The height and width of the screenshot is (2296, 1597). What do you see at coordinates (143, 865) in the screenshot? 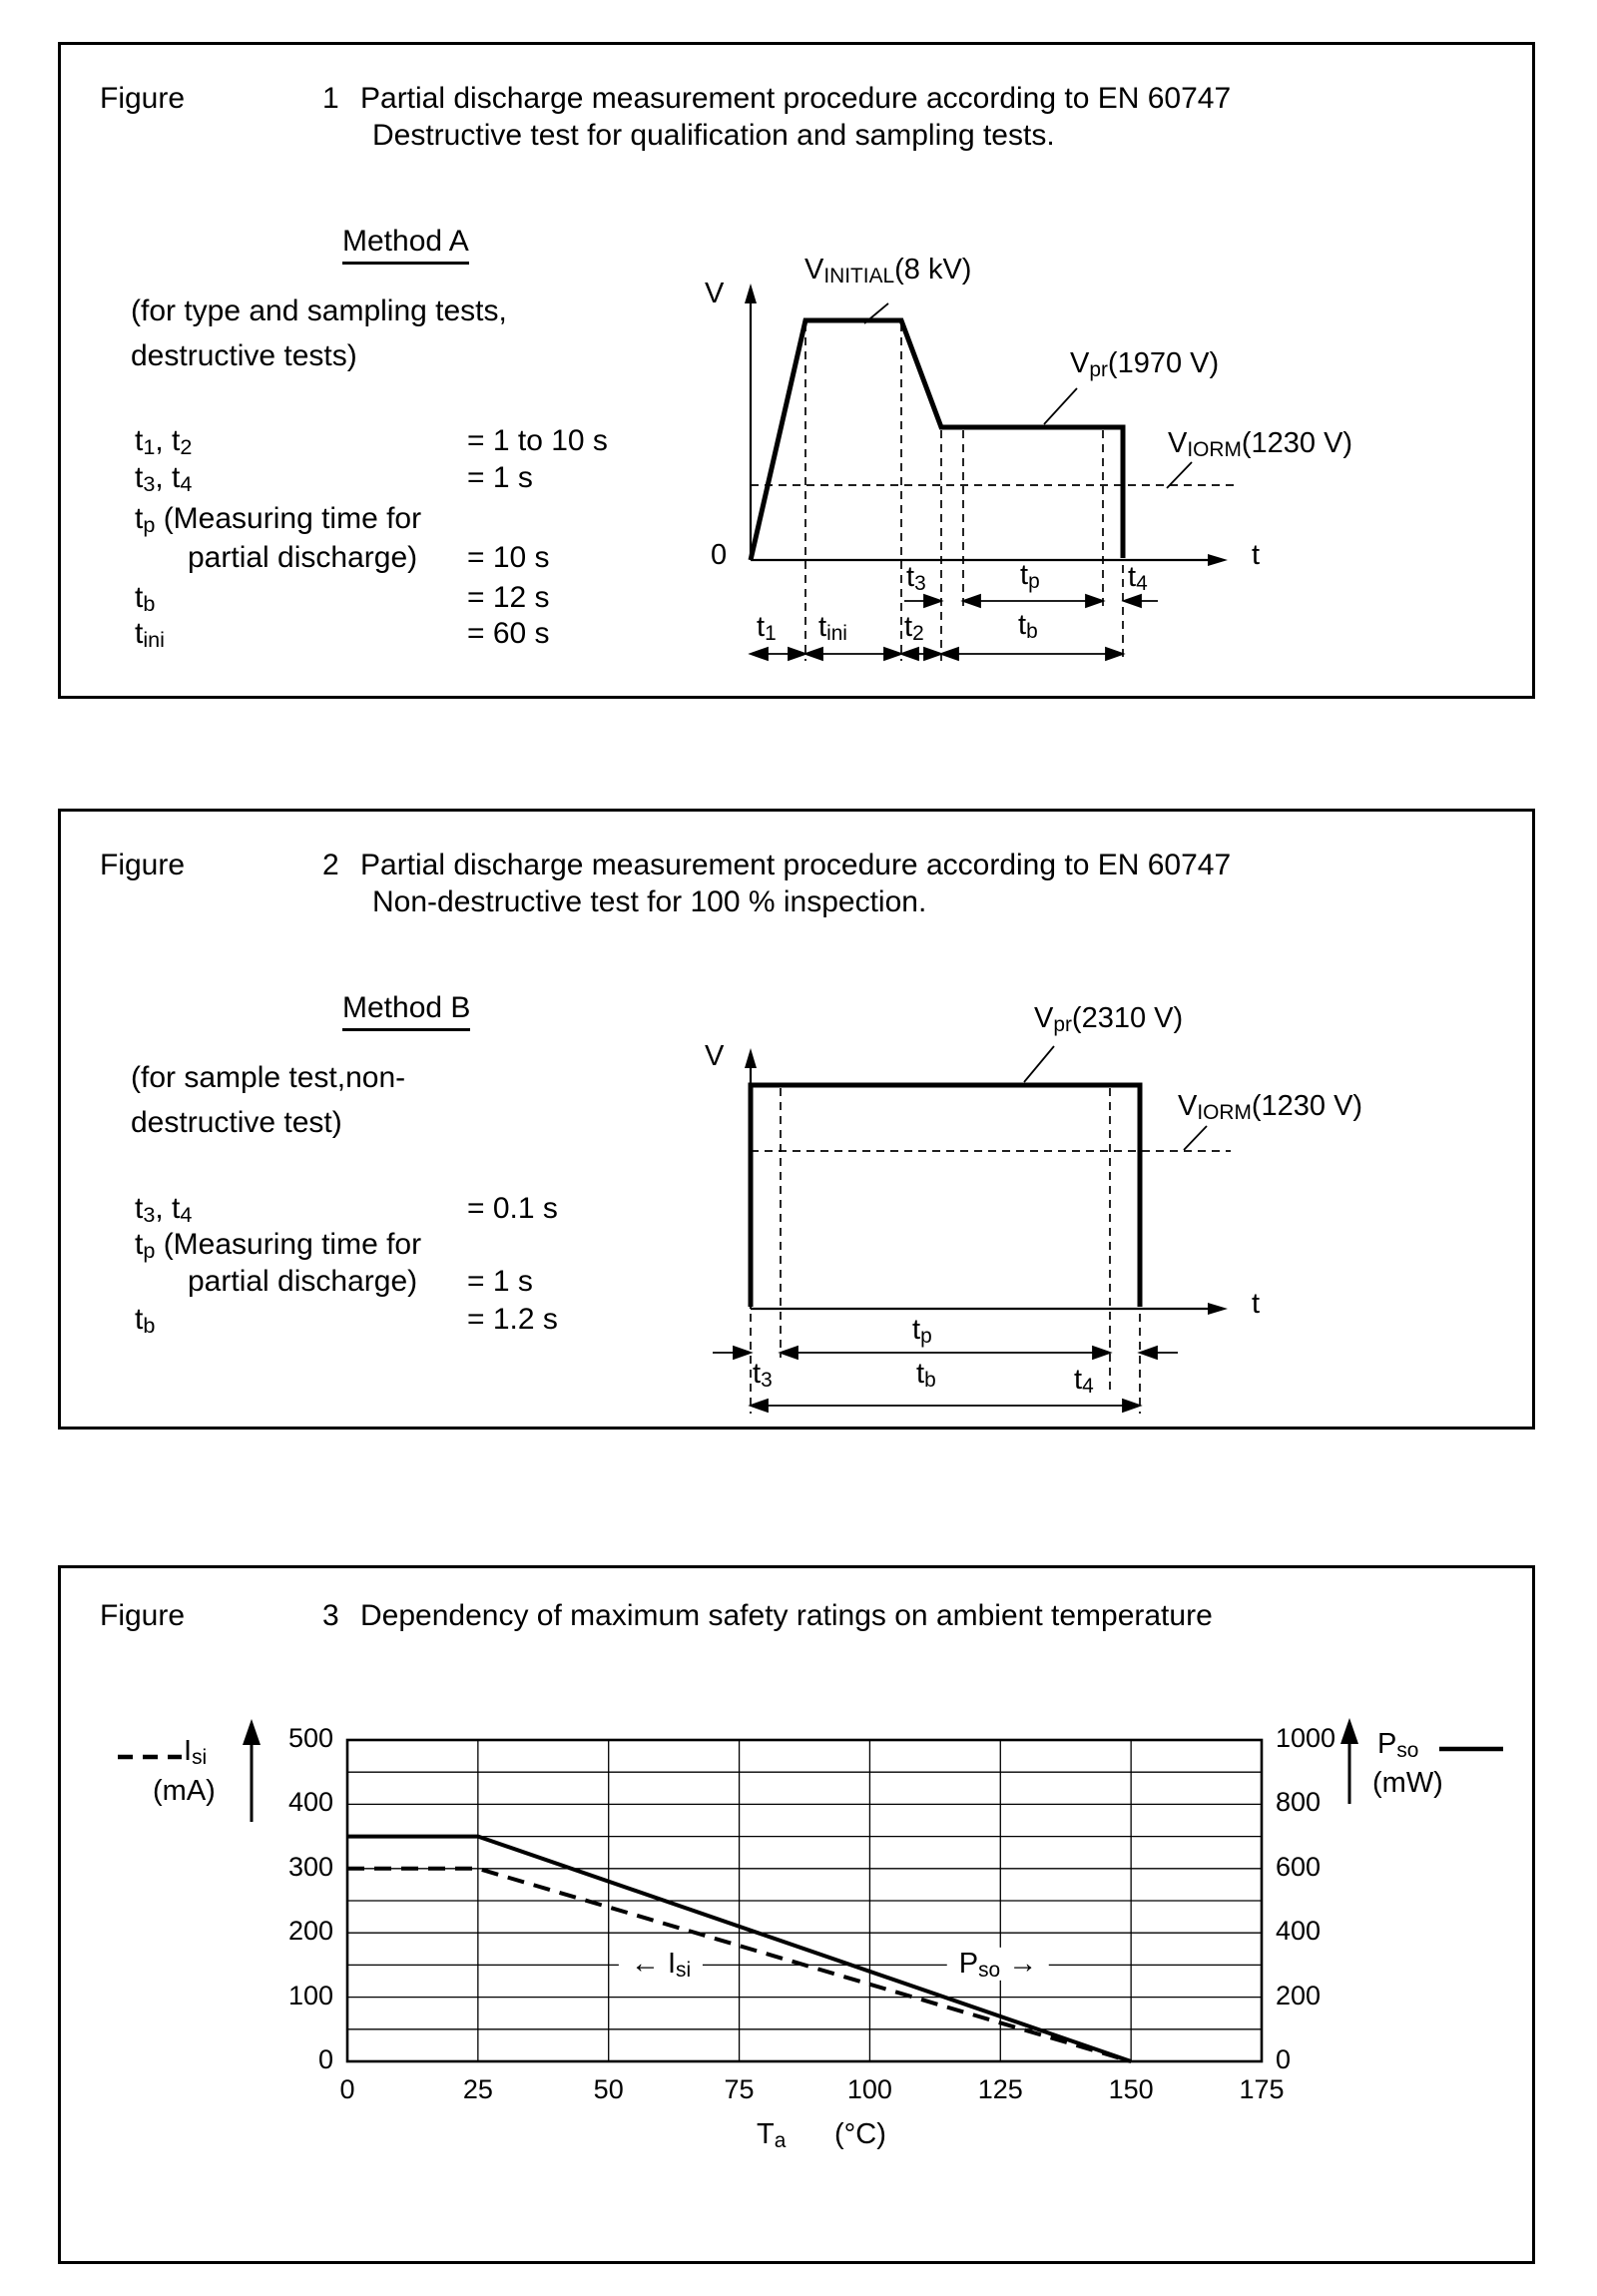
I see `figure2-caption-word: Figure` at bounding box center [143, 865].